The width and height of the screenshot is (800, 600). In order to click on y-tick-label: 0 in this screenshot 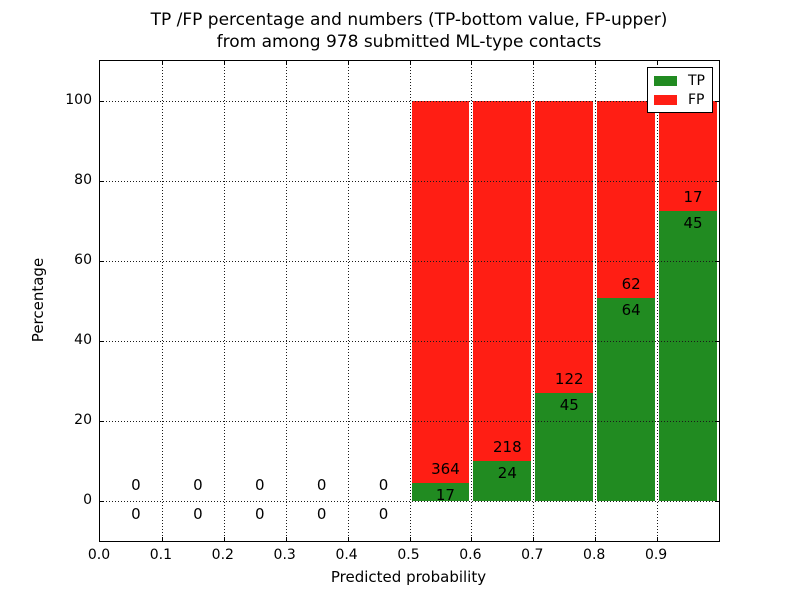, I will do `click(87, 500)`.